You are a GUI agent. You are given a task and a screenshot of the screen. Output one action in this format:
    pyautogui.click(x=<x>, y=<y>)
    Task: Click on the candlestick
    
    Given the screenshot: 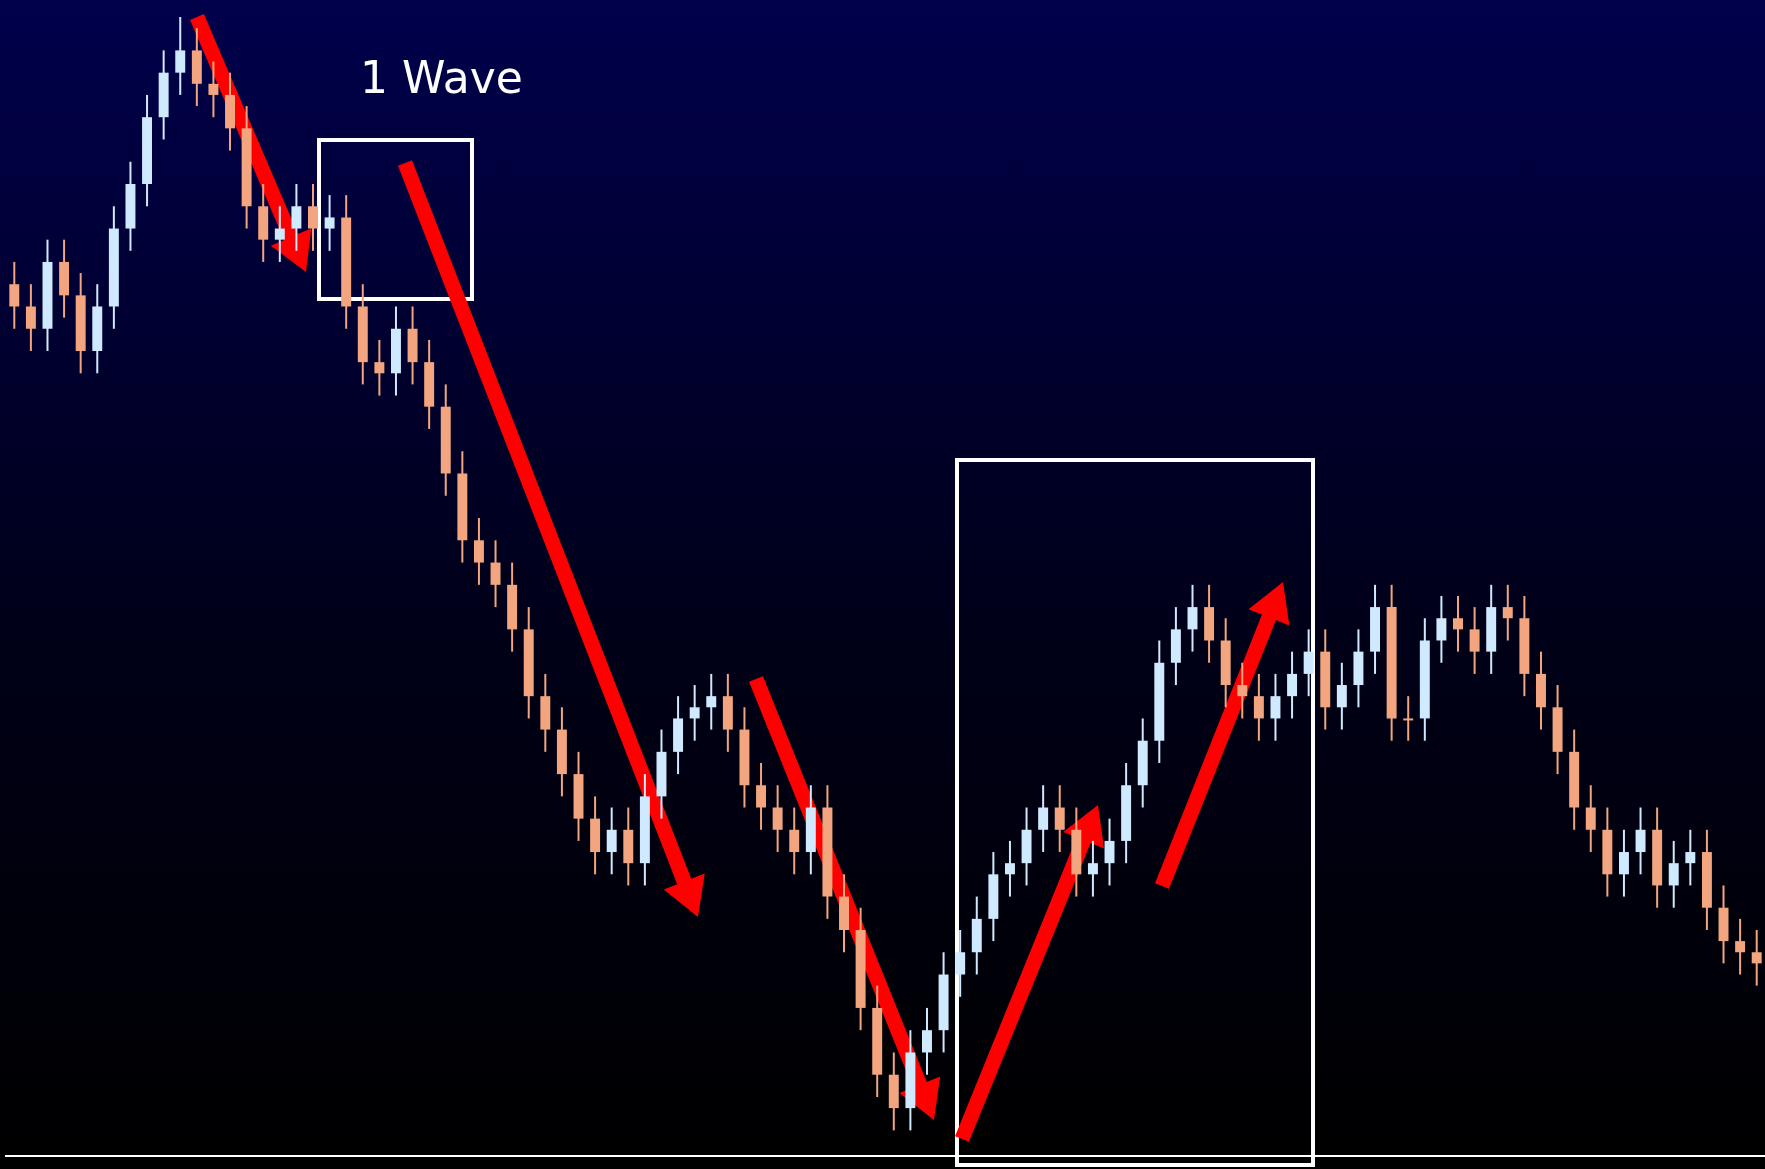 What is the action you would take?
    pyautogui.click(x=1408, y=718)
    